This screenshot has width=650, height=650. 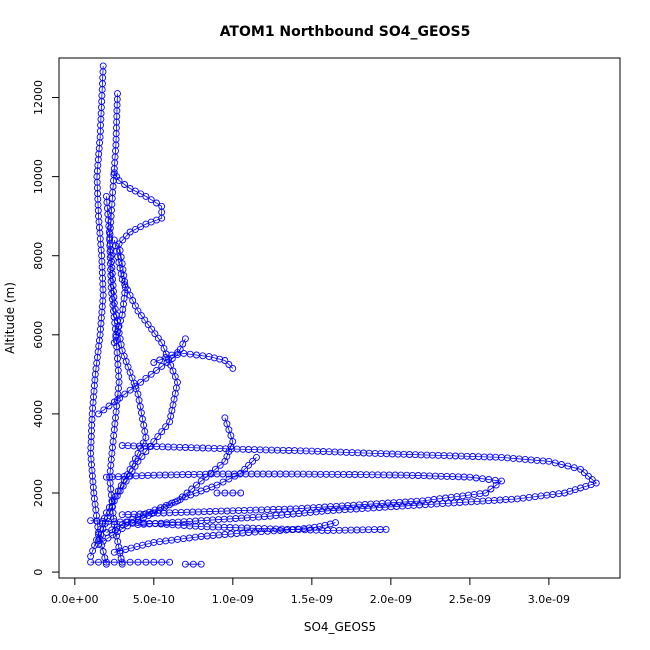 I want to click on x-axis-label: SO4_GEOS5, so click(x=340, y=627).